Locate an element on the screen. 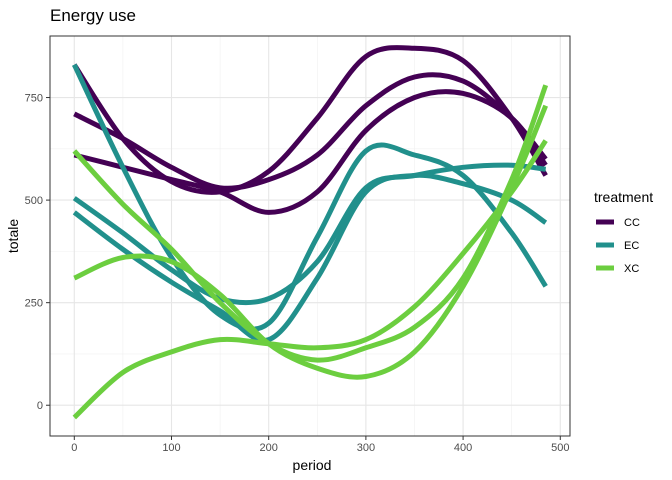 The width and height of the screenshot is (672, 480). legend-label-xc: XC is located at coordinates (631, 269).